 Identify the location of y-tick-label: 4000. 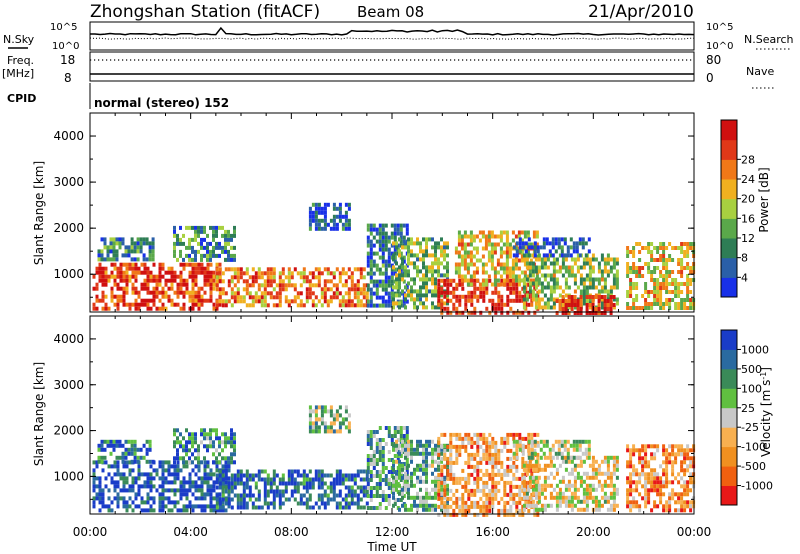
(68, 339).